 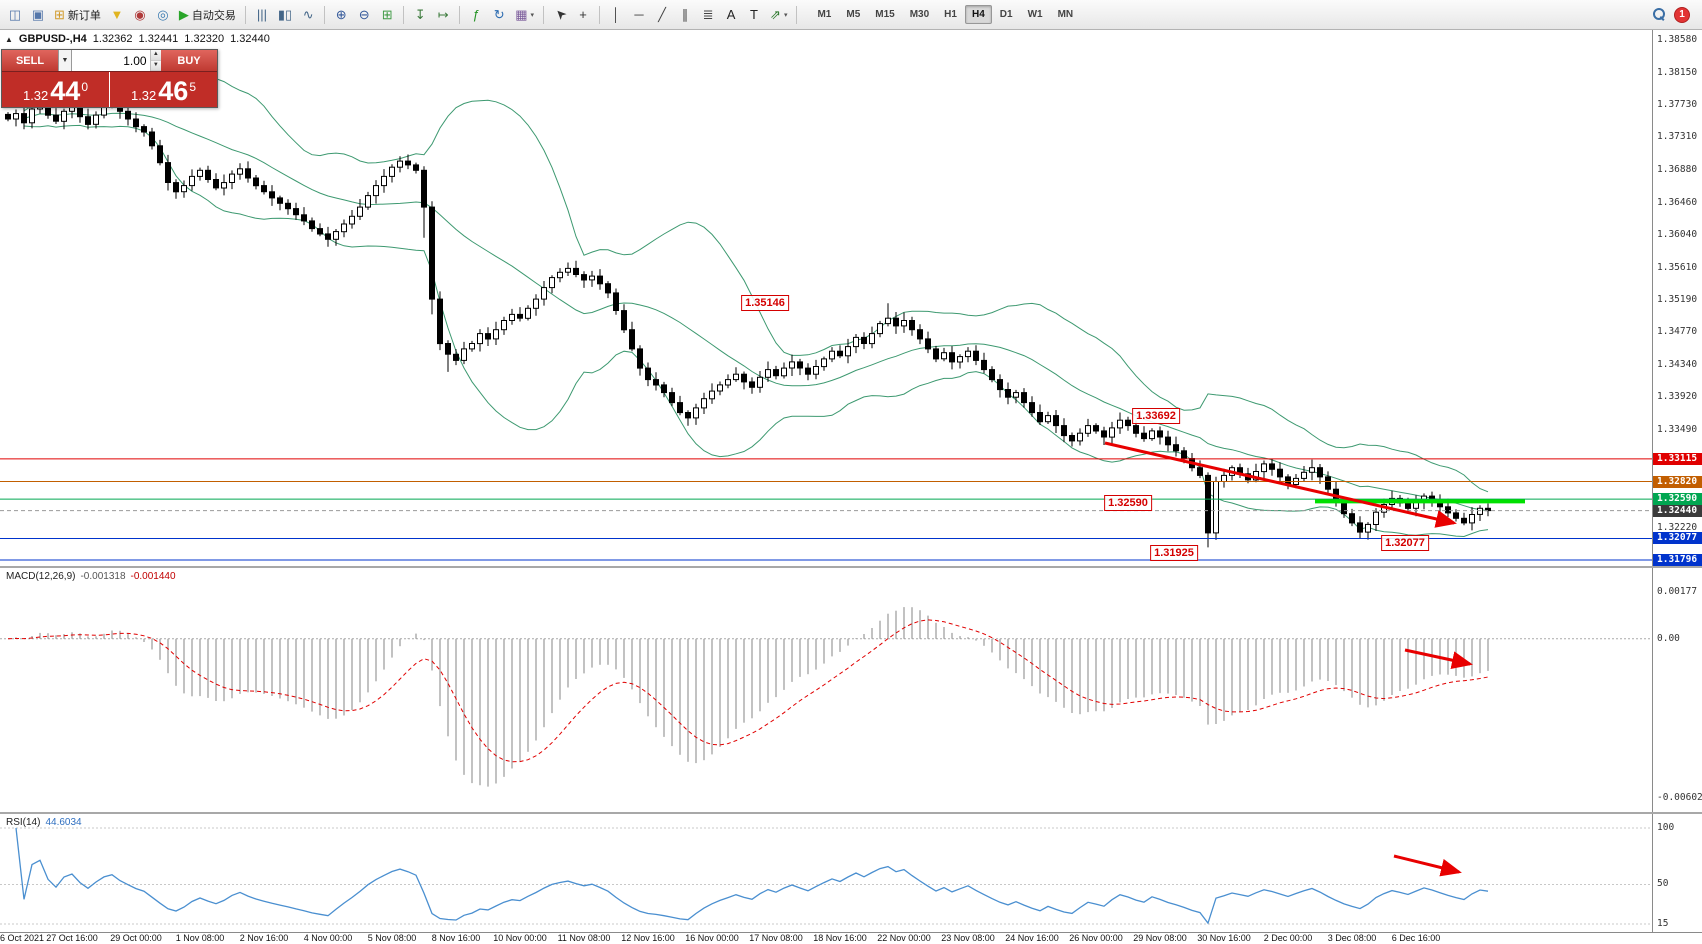 What do you see at coordinates (117, 15) in the screenshot?
I see `profiles-icon: ▼` at bounding box center [117, 15].